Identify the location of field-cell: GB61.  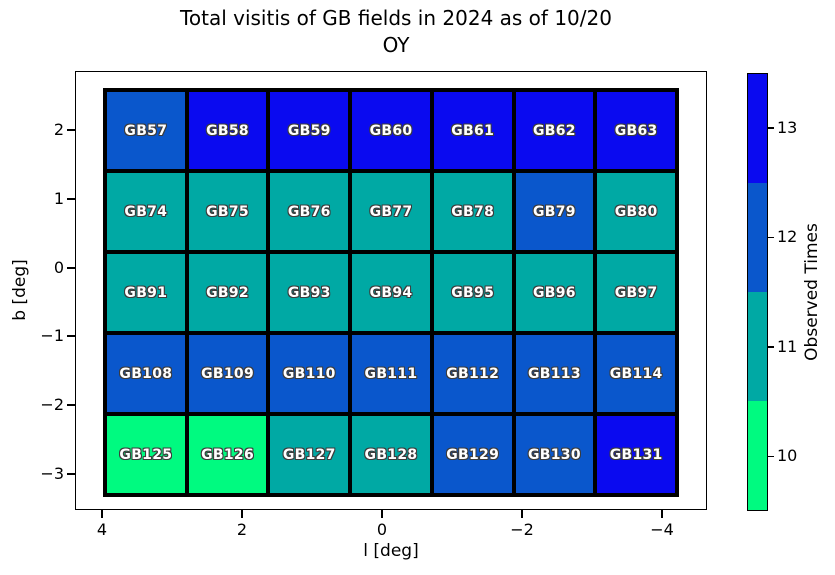
(472, 130).